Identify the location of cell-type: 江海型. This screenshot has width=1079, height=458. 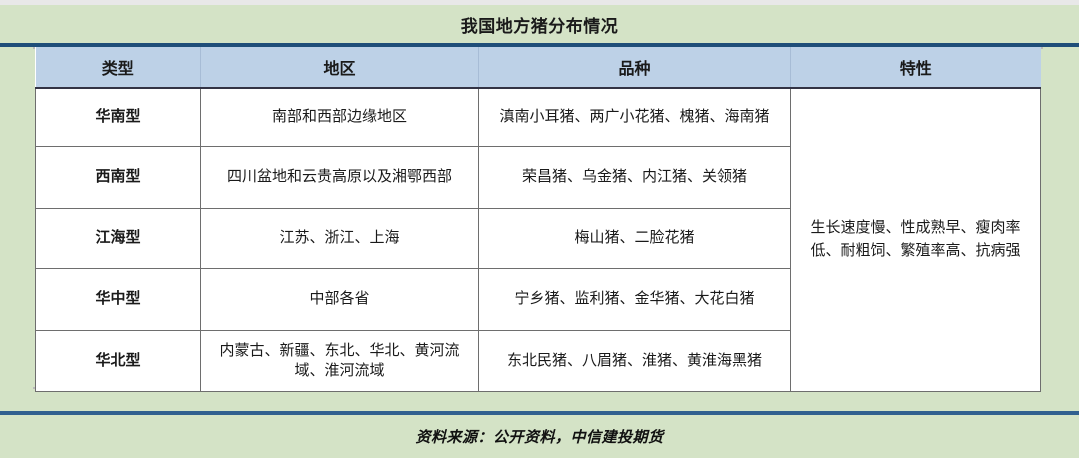
(118, 238).